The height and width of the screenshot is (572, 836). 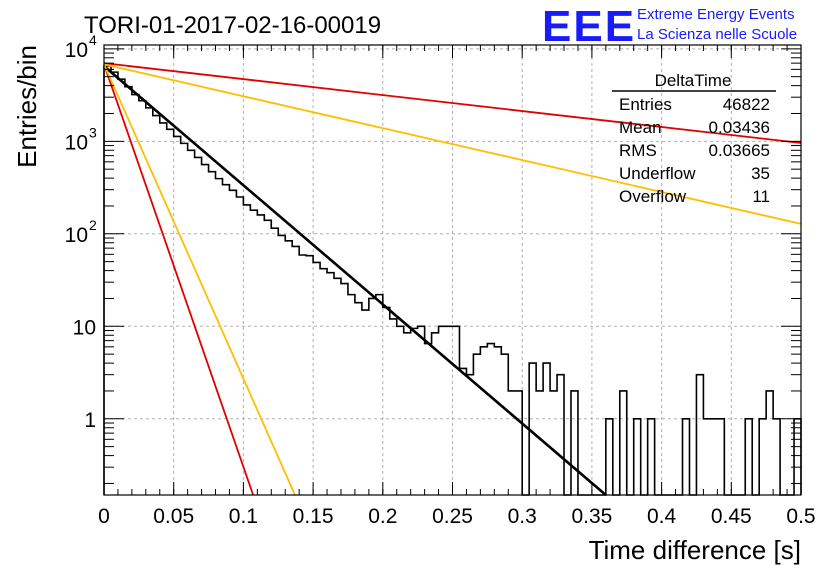 I want to click on stats-label: Overflow, so click(x=653, y=196).